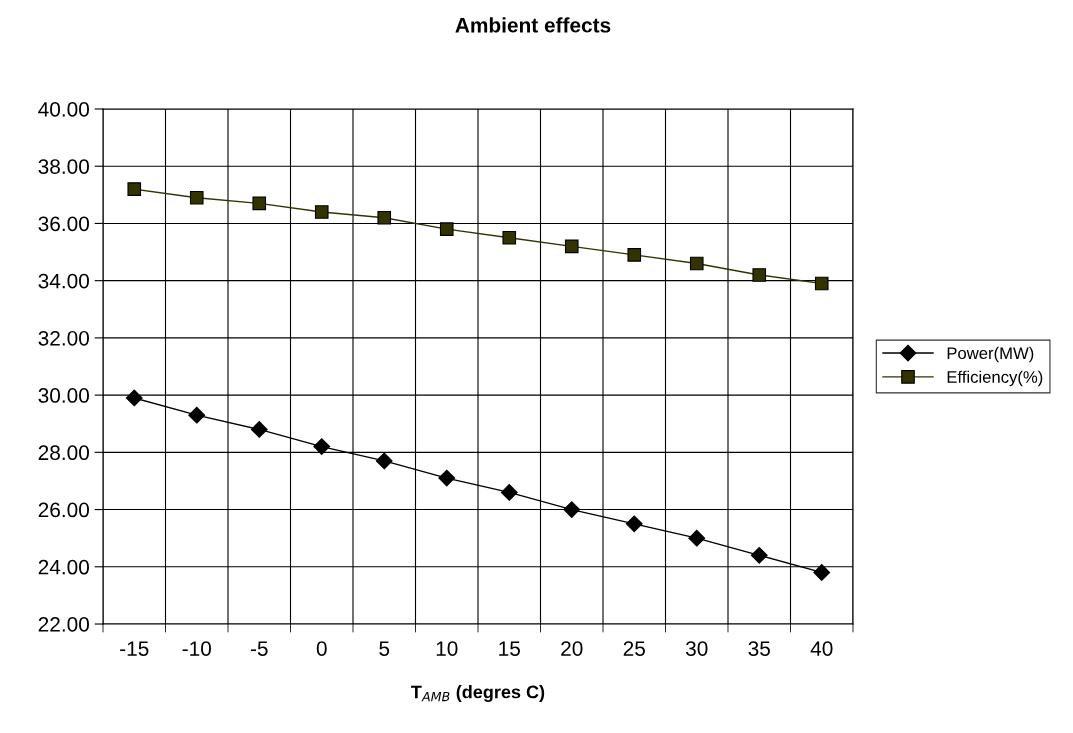 Image resolution: width=1073 pixels, height=733 pixels. I want to click on y-tick-label: 22.00, so click(63, 624).